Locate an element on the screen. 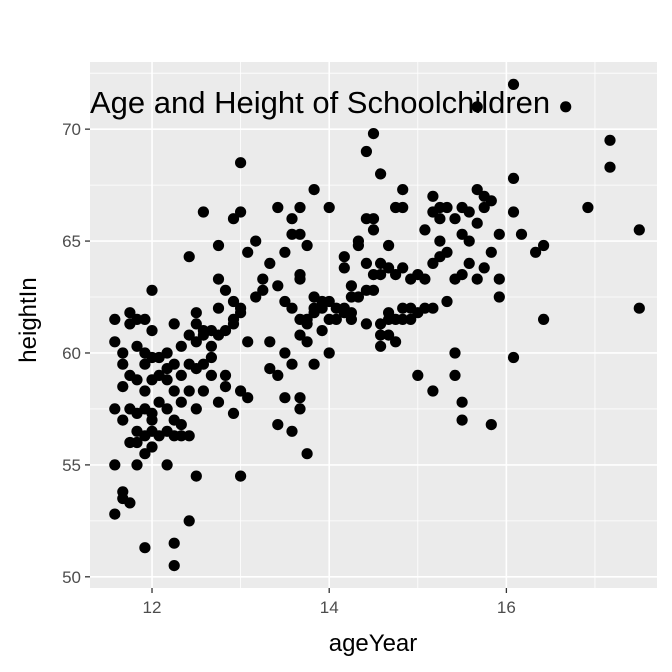 This screenshot has width=672, height=672. y-tick-label: 60 is located at coordinates (71, 353).